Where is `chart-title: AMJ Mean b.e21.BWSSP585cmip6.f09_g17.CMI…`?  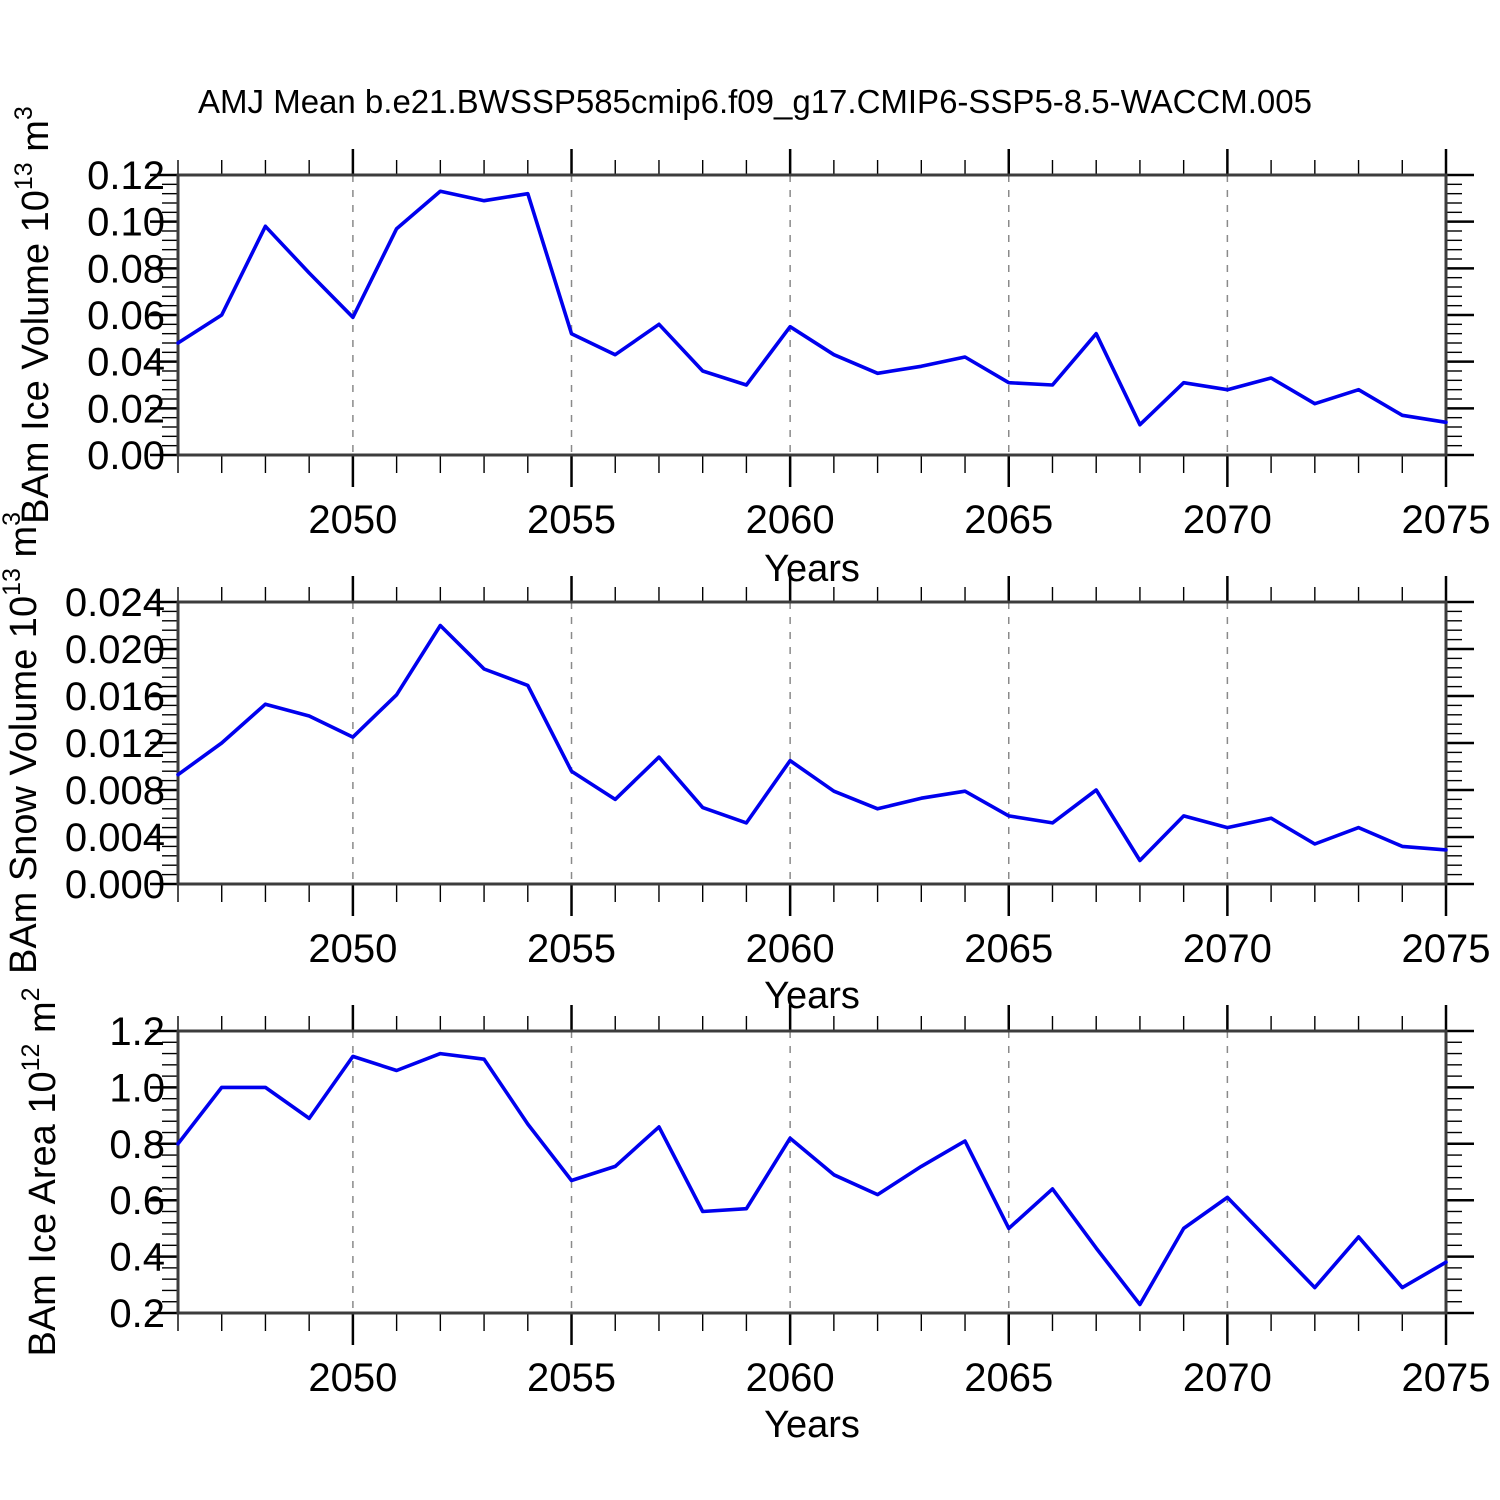
chart-title: AMJ Mean b.e21.BWSSP585cmip6.f09_g17.CMI… is located at coordinates (755, 101).